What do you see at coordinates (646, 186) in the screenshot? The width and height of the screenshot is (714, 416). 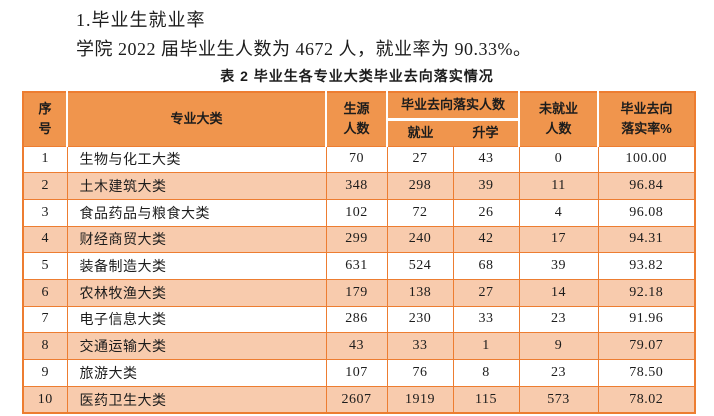 I see `cell-rate: 96.84` at bounding box center [646, 186].